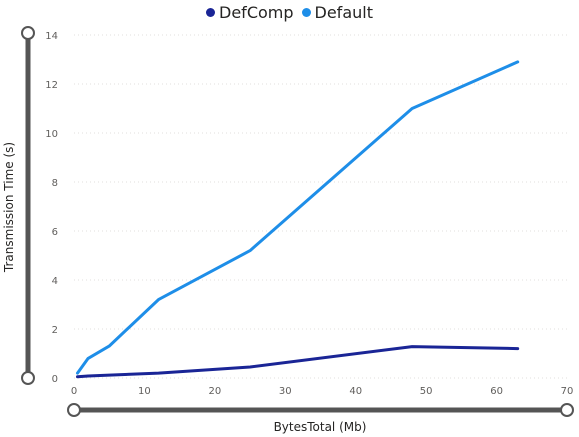 The height and width of the screenshot is (437, 579). I want to click on x-axis-title: BytesTotal (Mb), so click(320, 427).